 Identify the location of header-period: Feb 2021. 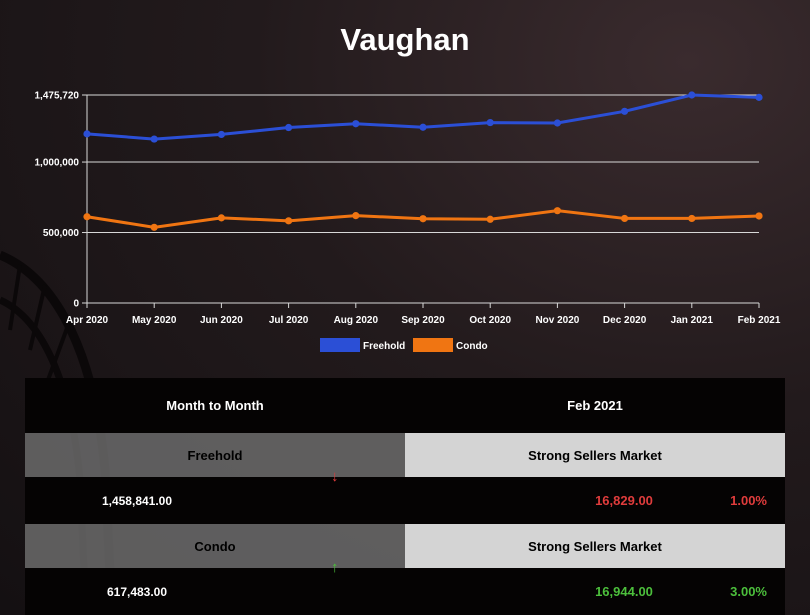
(595, 405).